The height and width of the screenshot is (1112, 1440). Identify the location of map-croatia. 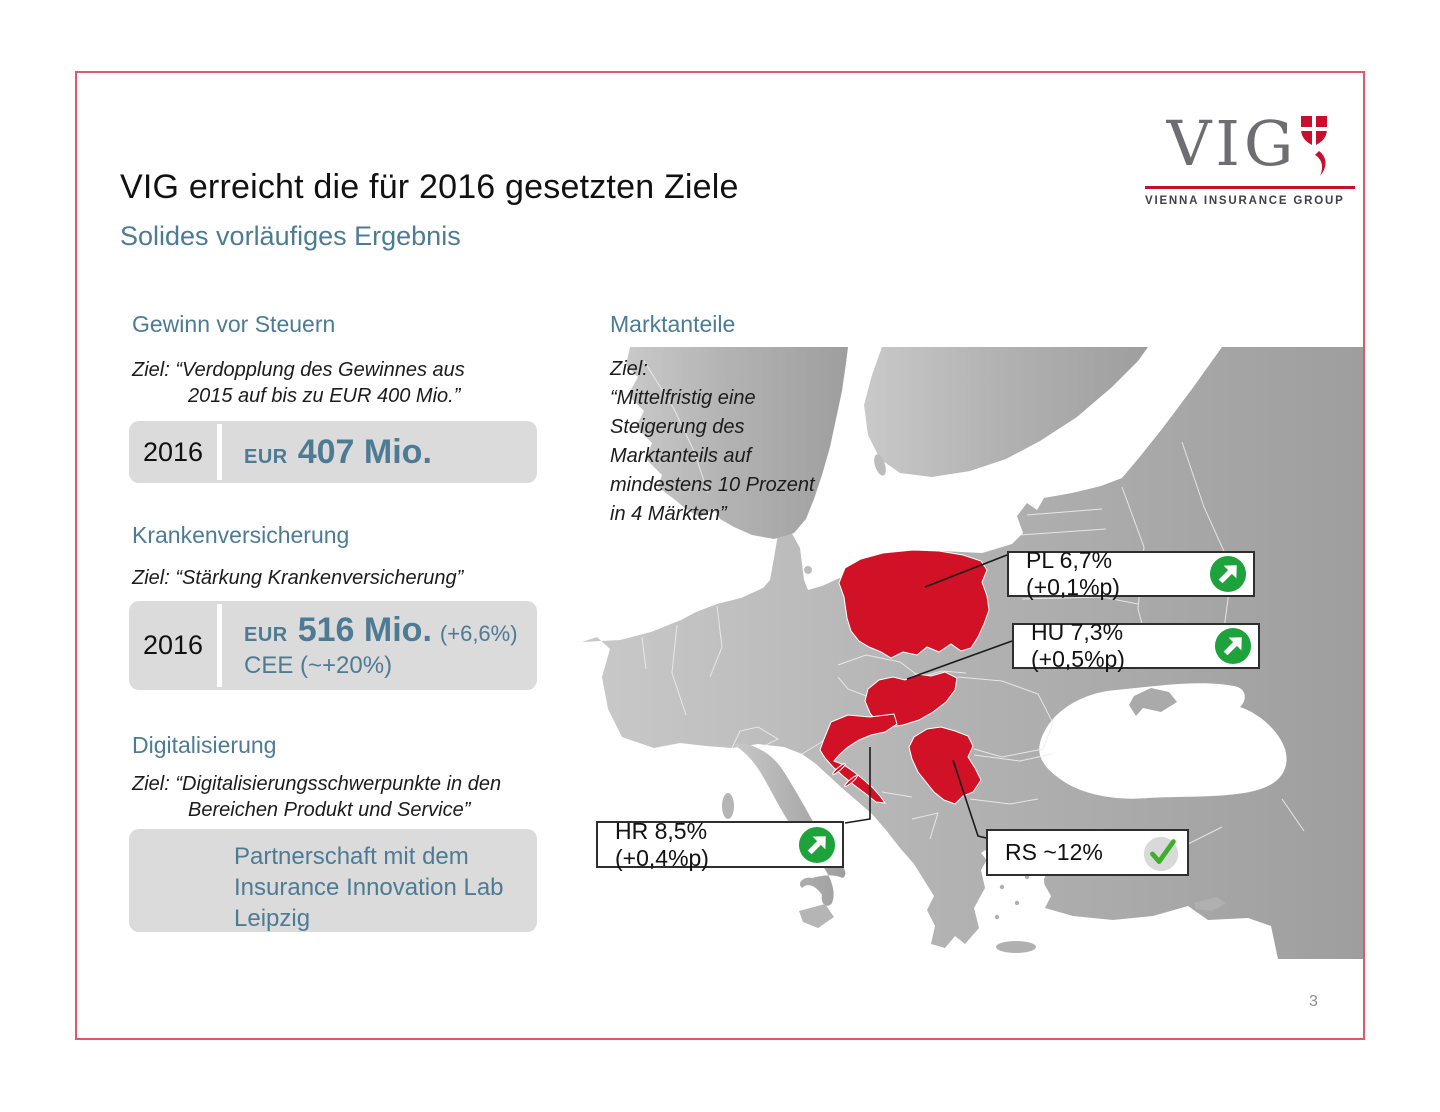
(858, 758).